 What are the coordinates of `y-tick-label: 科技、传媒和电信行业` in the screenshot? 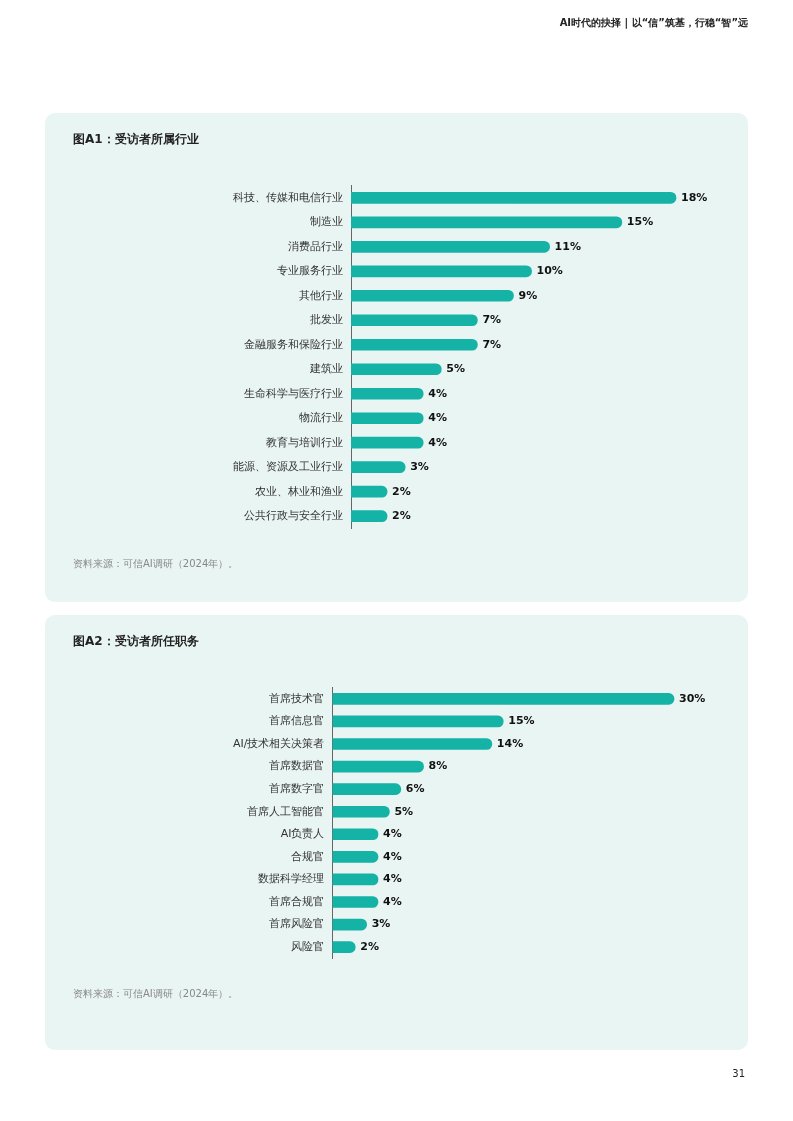 It's located at (288, 197).